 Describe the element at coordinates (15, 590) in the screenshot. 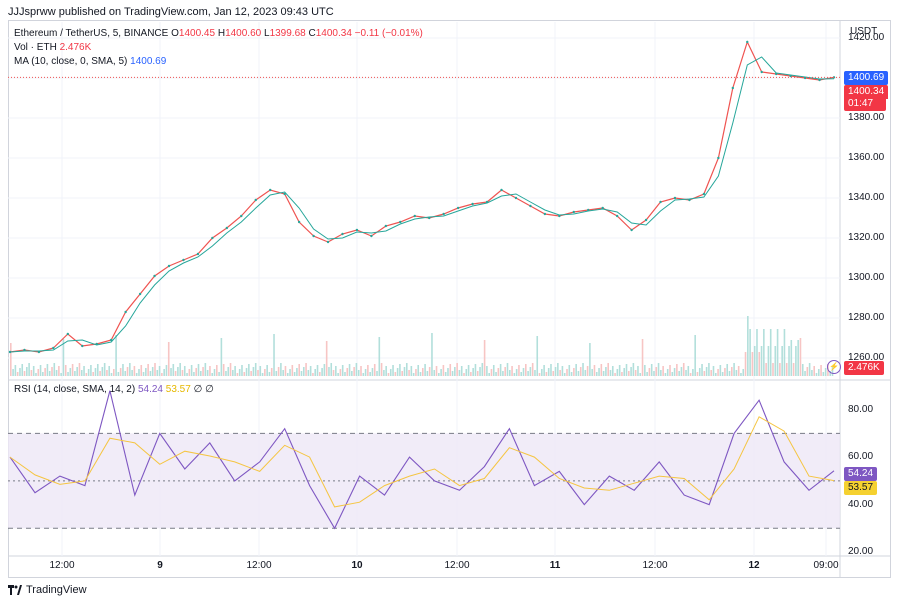

I see `tradingview-logo-icon` at that location.